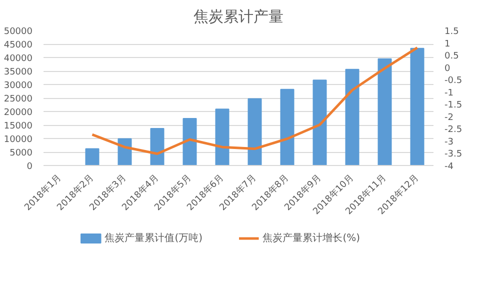 Image resolution: width=483 pixels, height=291 pixels. Describe the element at coordinates (18, 99) in the screenshot. I see `y-tick-label: 25000` at that location.